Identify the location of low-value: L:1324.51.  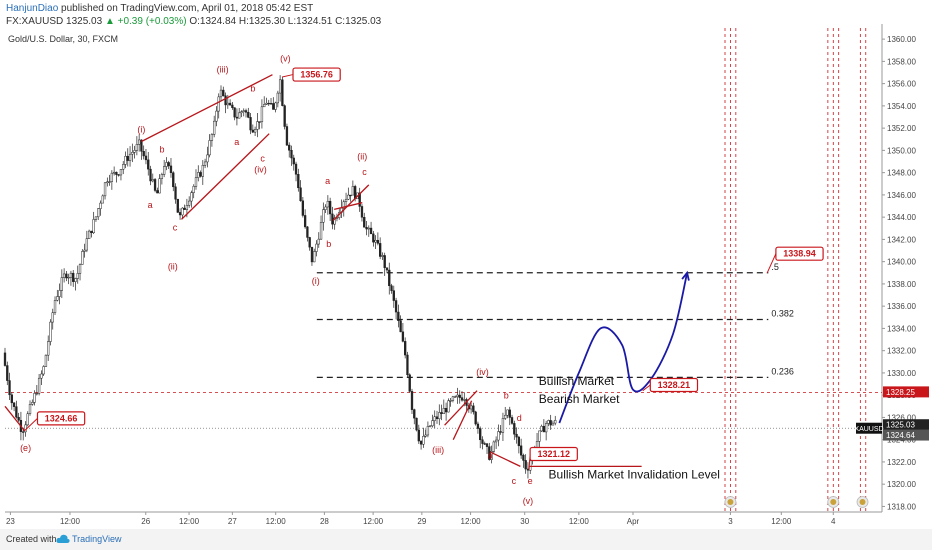
(310, 21).